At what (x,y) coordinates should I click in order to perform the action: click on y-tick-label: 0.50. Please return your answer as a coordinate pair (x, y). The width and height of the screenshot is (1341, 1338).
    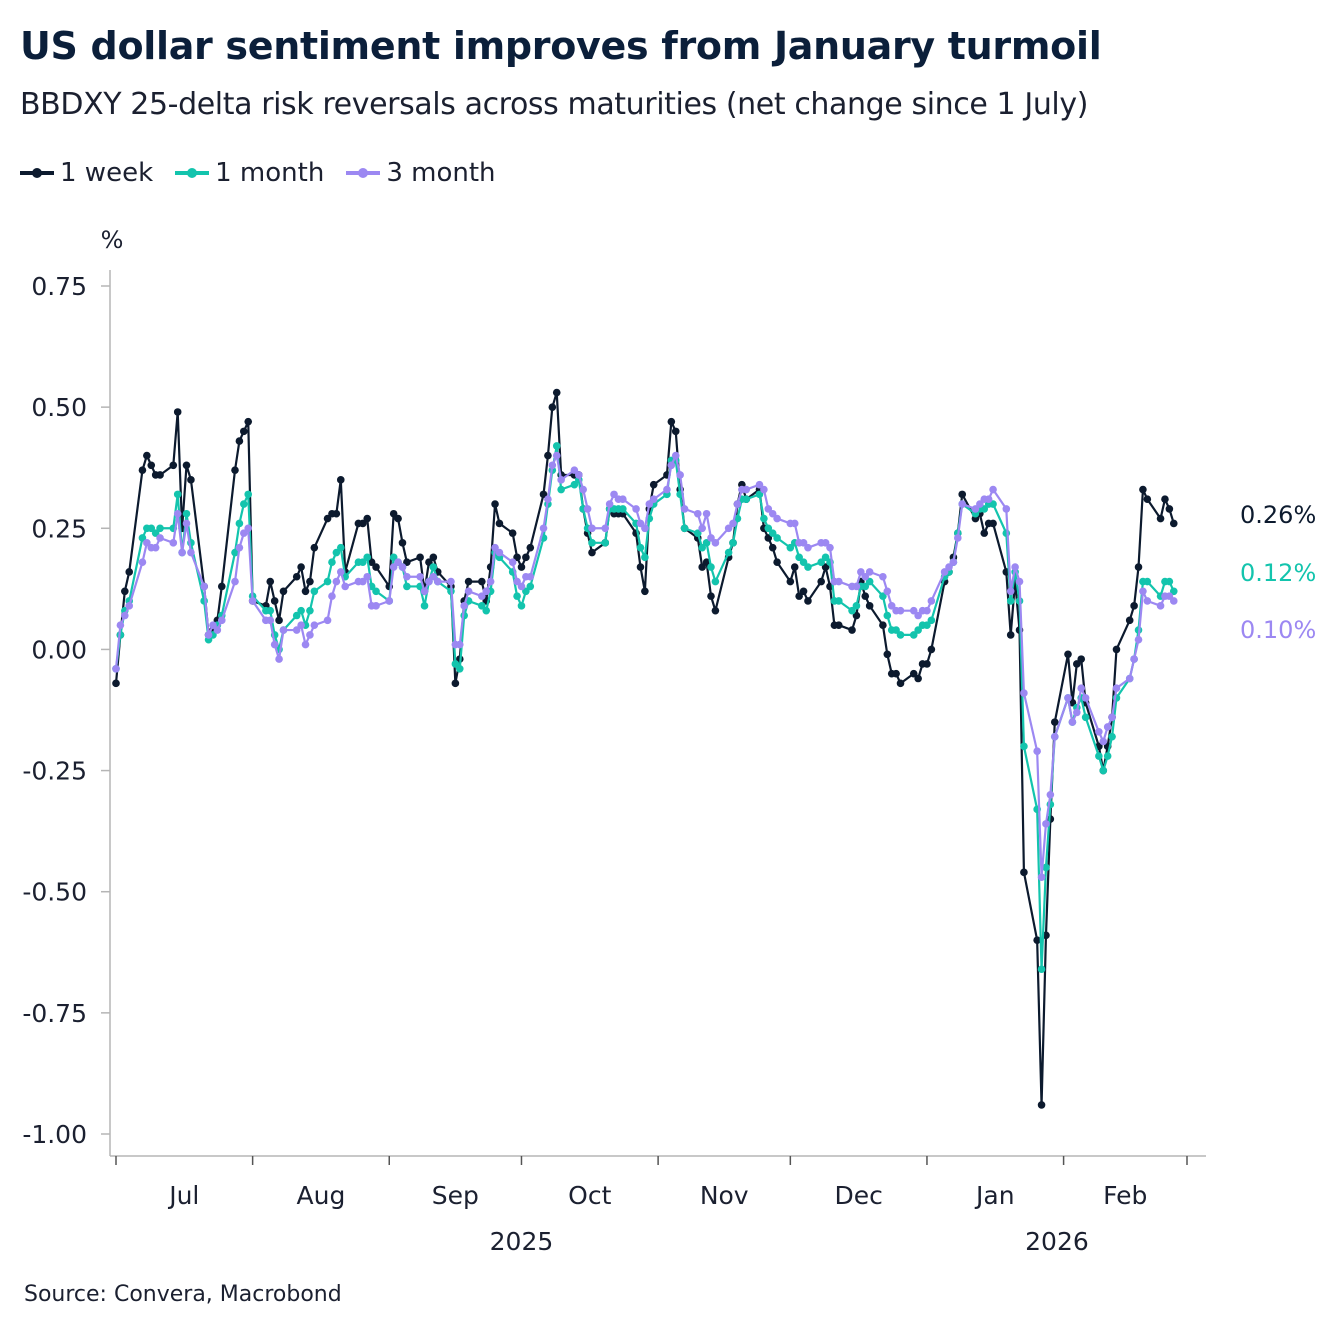
    Looking at the image, I should click on (59, 407).